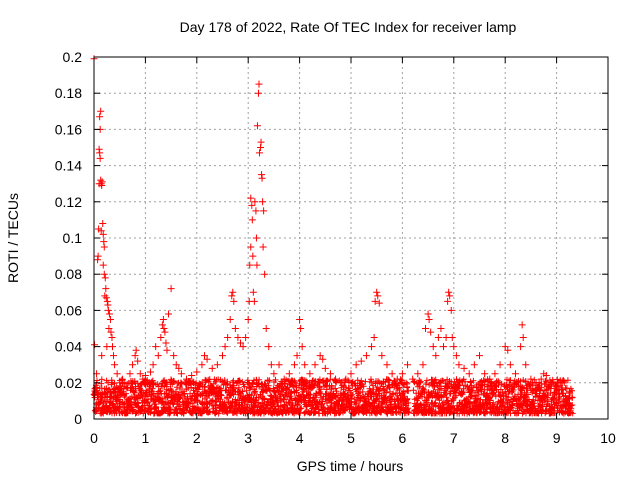 The height and width of the screenshot is (480, 640). Describe the element at coordinates (608, 438) in the screenshot. I see `x-tick-label: 10` at that location.